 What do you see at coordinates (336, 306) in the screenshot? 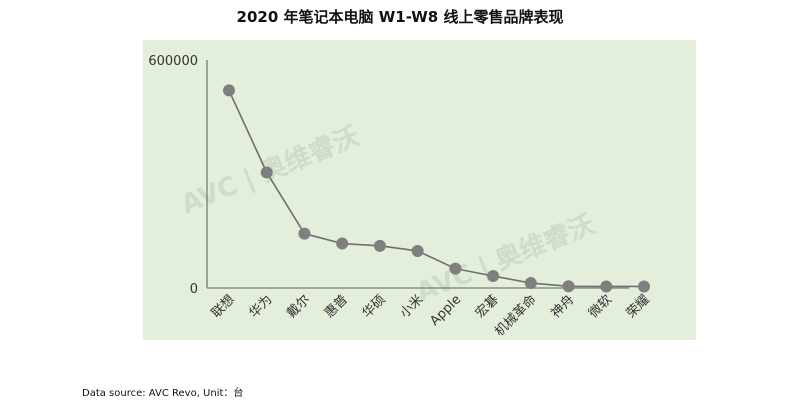
I see `x-tick-label: 惠普` at bounding box center [336, 306].